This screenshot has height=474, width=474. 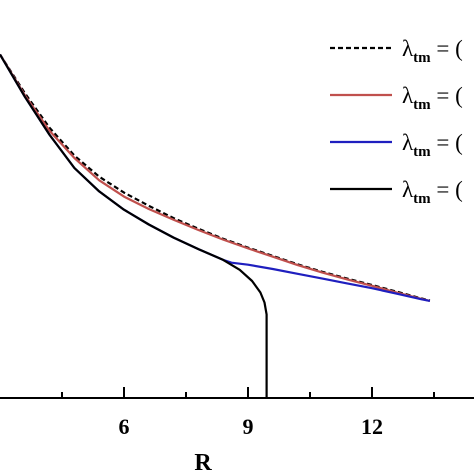 What do you see at coordinates (432, 98) in the screenshot?
I see `legend-label-2: λtm = (` at bounding box center [432, 98].